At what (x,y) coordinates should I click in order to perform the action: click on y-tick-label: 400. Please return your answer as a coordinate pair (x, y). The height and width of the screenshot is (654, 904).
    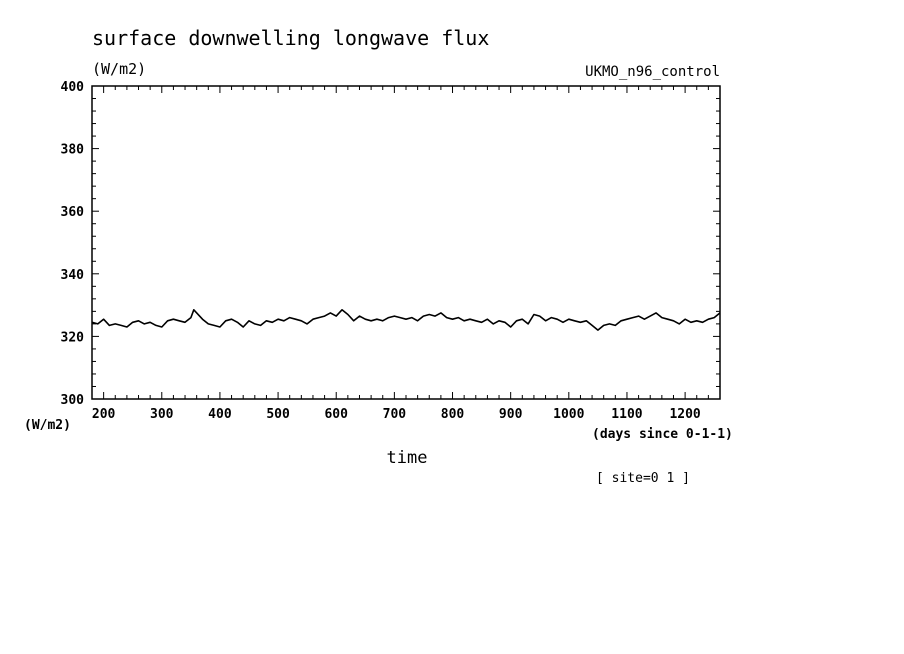
    Looking at the image, I should click on (73, 87).